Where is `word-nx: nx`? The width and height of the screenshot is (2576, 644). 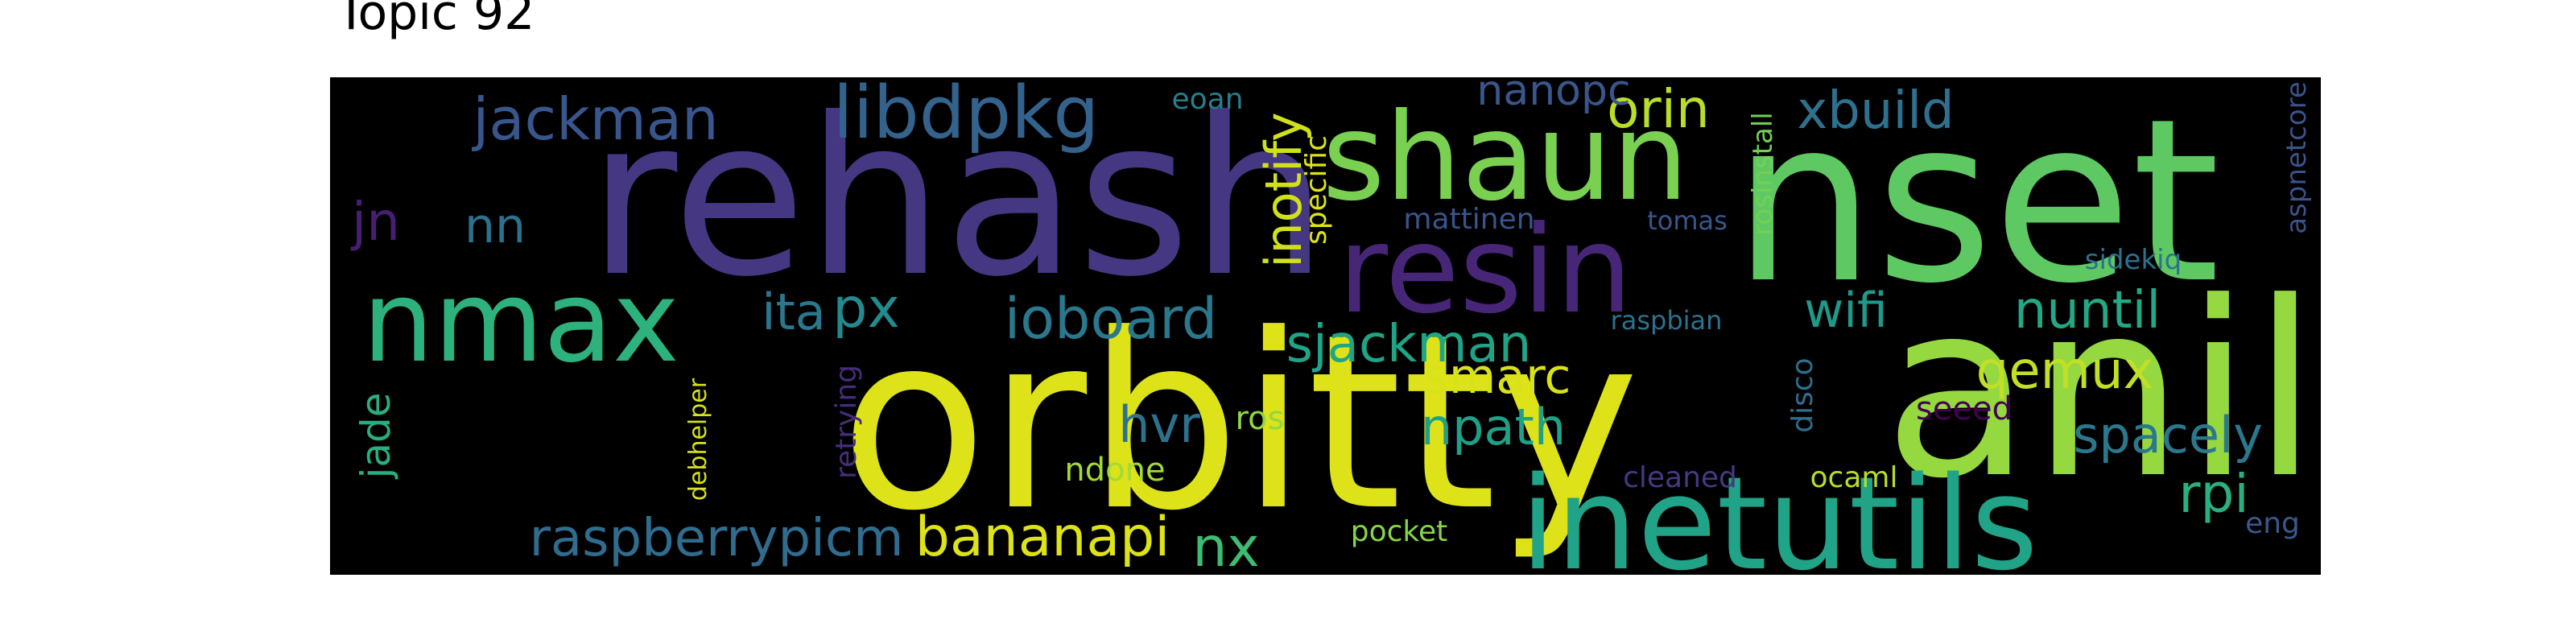
word-nx: nx is located at coordinates (1226, 546).